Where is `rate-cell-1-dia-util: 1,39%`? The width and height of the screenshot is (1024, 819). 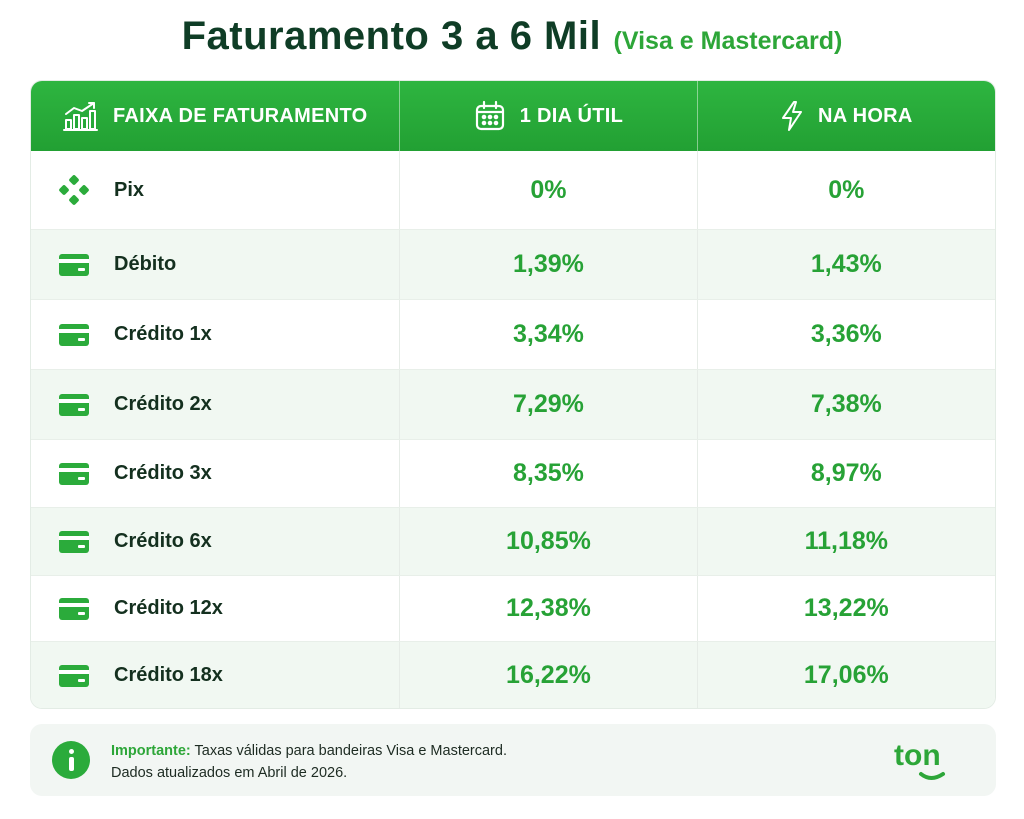
rate-cell-1-dia-util: 1,39% is located at coordinates (547, 264).